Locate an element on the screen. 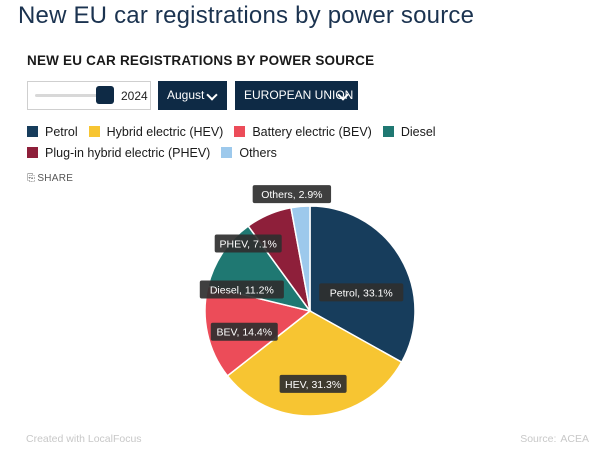 The width and height of the screenshot is (605, 465). legend-item: Others is located at coordinates (249, 152).